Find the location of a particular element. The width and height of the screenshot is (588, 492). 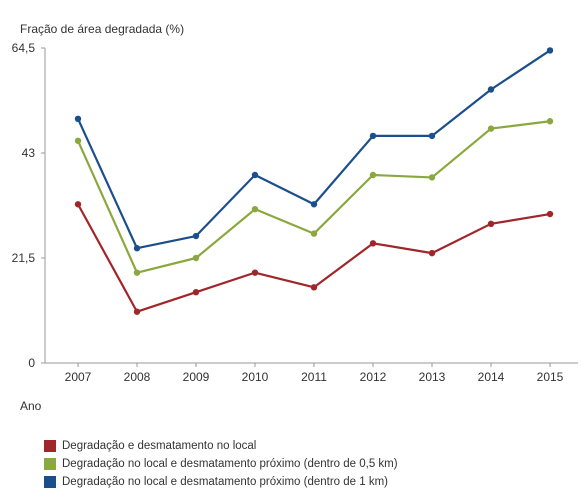

x-tick-label: 2015 is located at coordinates (550, 377).